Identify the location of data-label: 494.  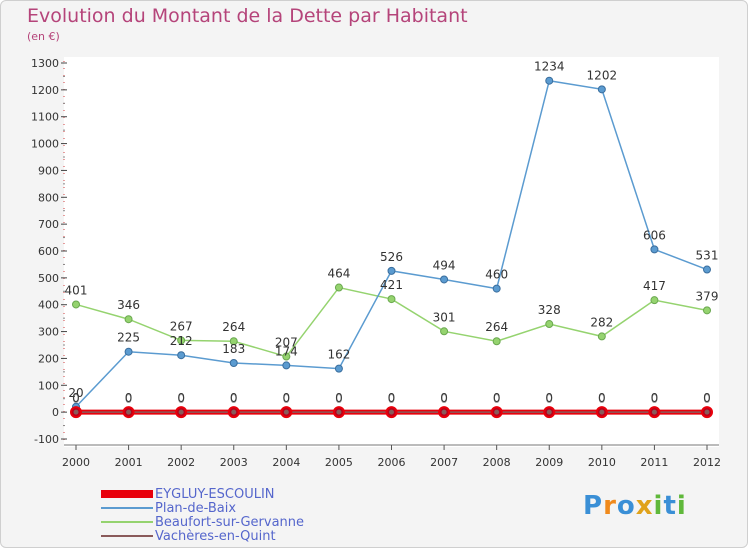
(444, 265).